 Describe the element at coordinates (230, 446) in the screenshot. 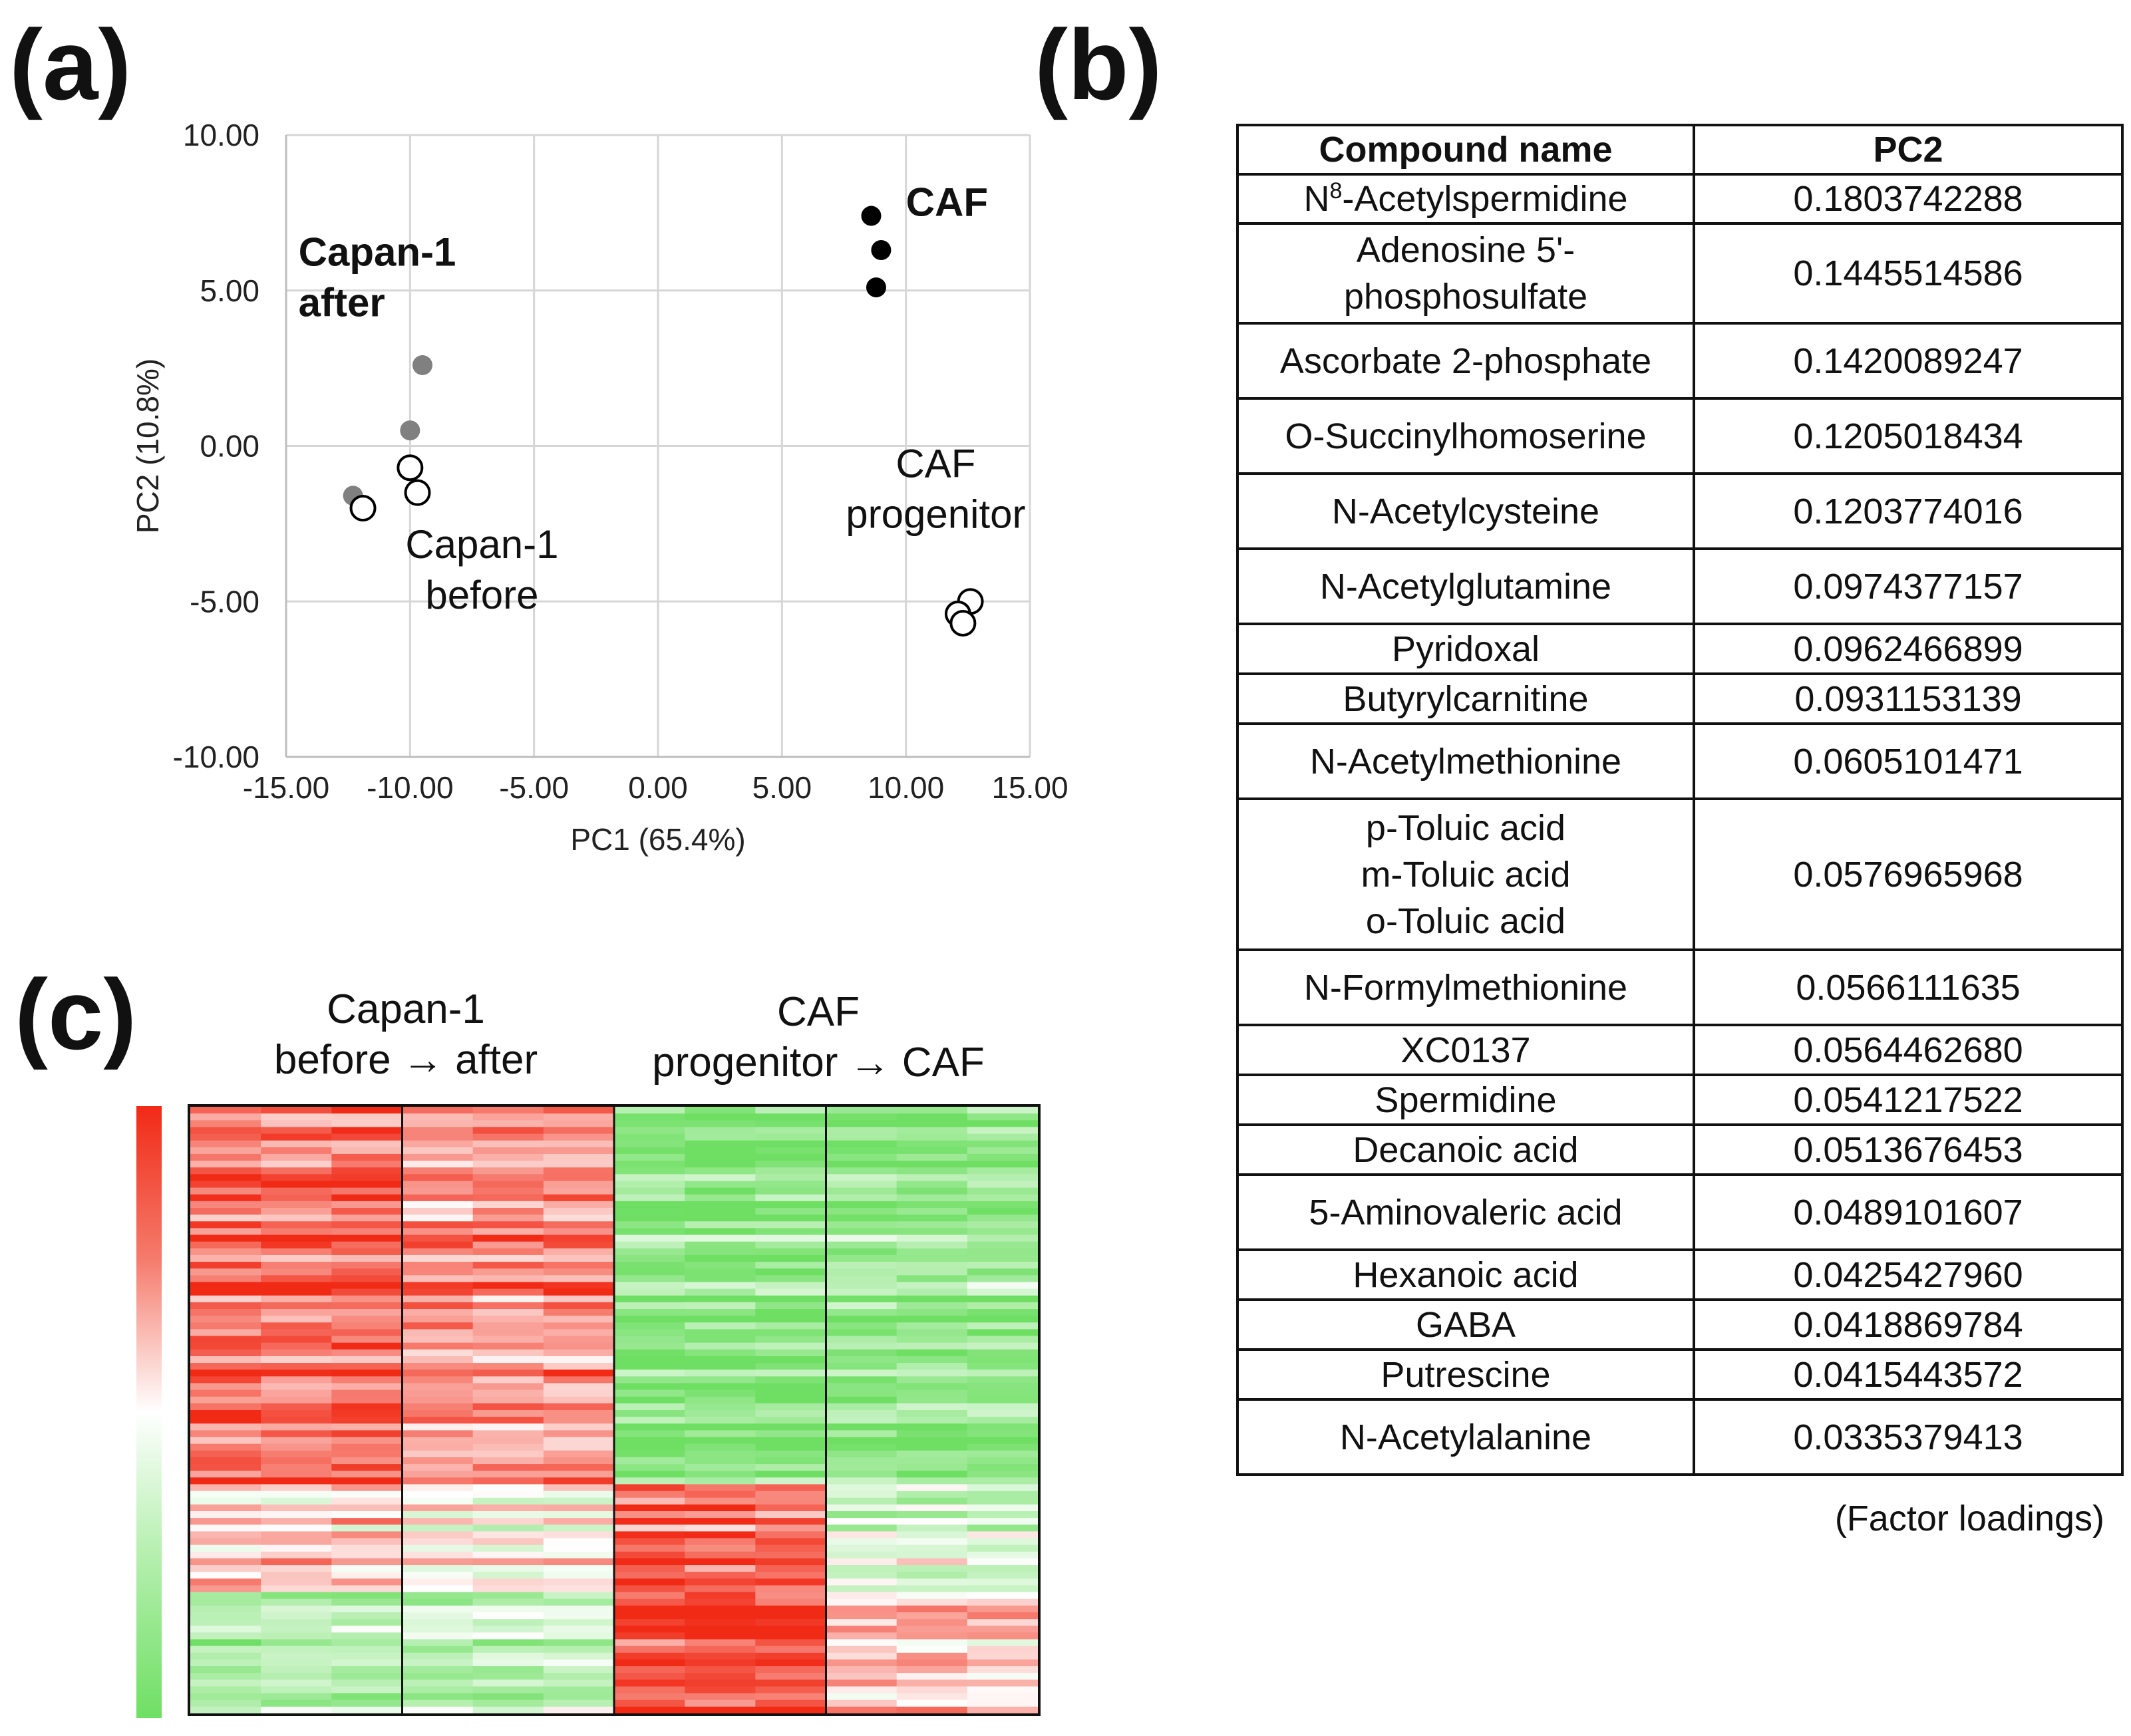

I see `y-tick-label: 0.00` at that location.